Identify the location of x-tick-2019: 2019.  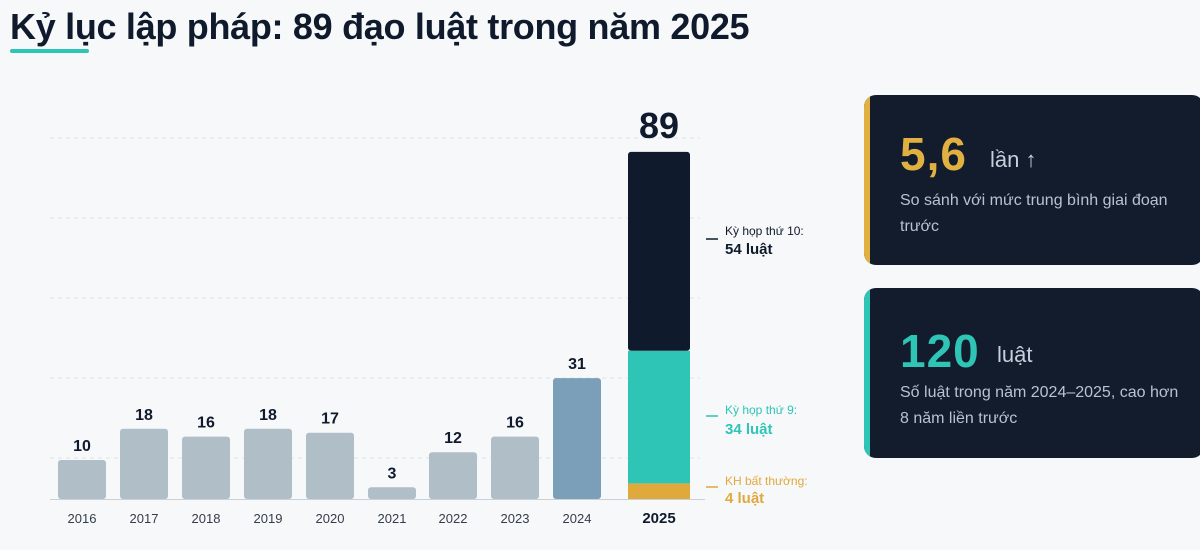
(268, 518).